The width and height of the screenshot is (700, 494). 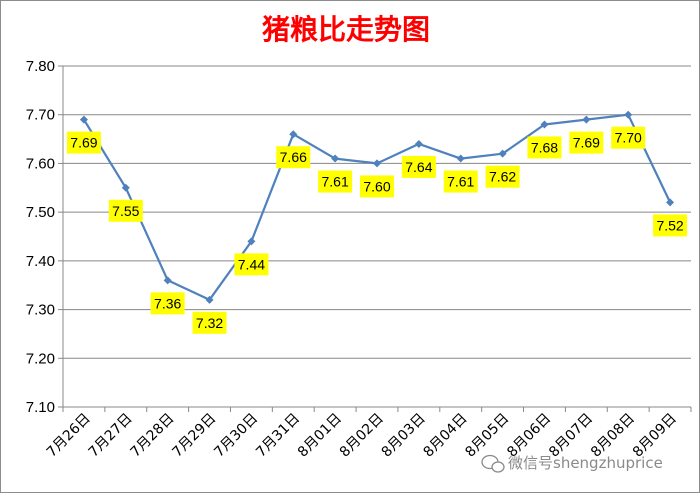 I want to click on data-label: 7.62, so click(x=502, y=176).